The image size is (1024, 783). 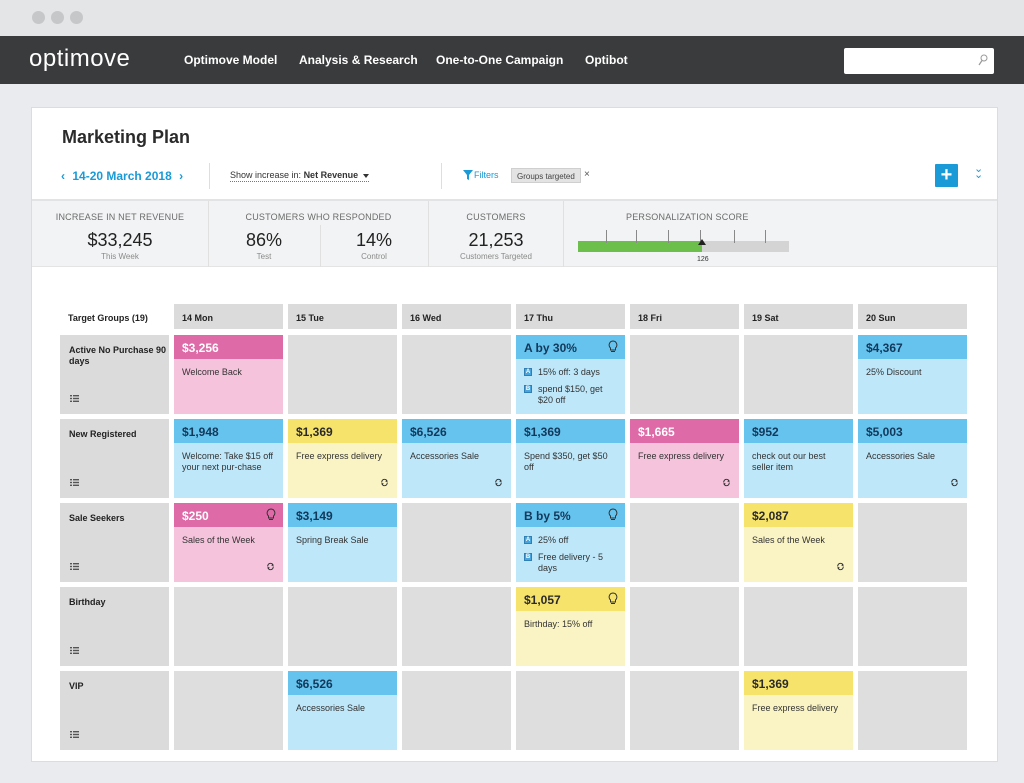 What do you see at coordinates (358, 60) in the screenshot?
I see `nav-item-analysis-research: Analysis & Research` at bounding box center [358, 60].